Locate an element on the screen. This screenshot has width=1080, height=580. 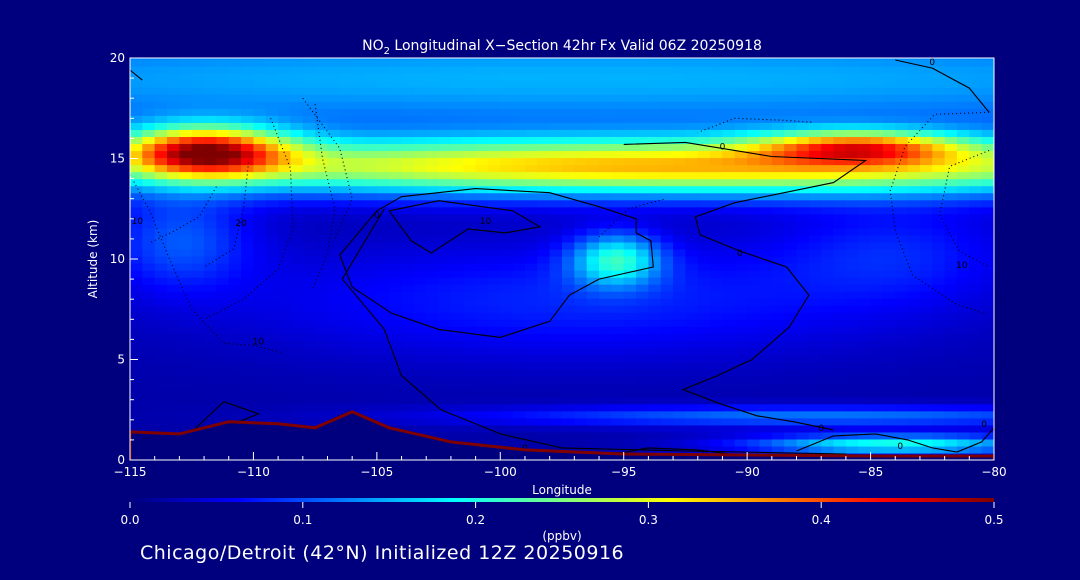
x-tick-label: −115 is located at coordinates (130, 472).